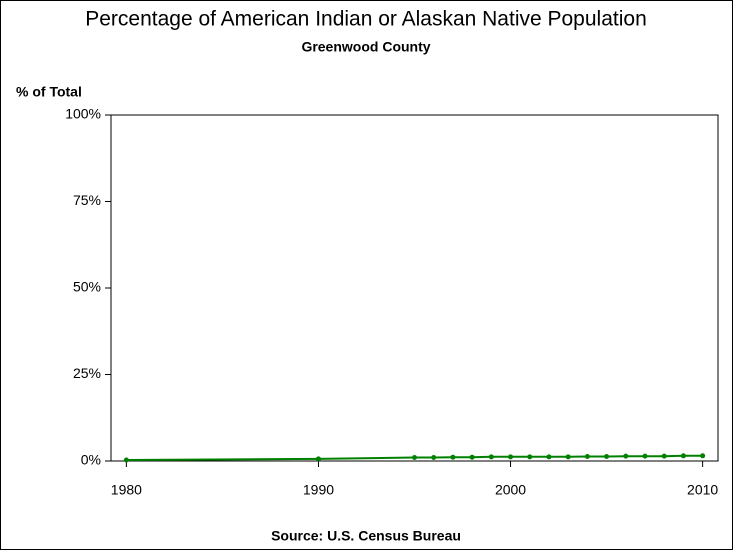  Describe the element at coordinates (318, 490) in the screenshot. I see `x-tick-label: 1990` at that location.